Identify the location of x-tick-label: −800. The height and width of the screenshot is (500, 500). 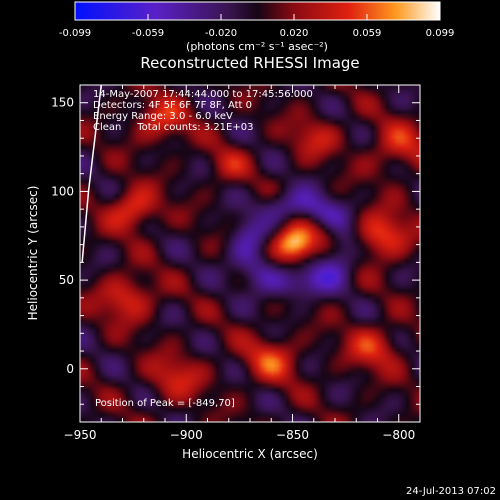
(398, 435).